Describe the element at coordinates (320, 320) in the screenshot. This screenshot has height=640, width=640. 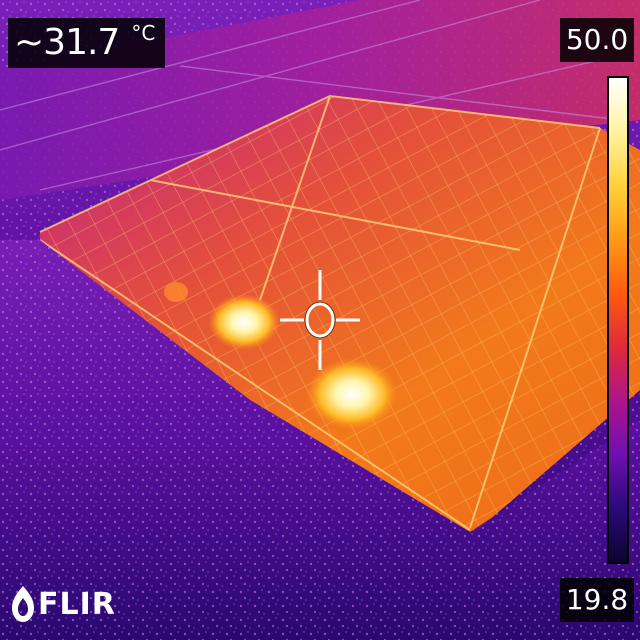
I see `crosshair-icon` at that location.